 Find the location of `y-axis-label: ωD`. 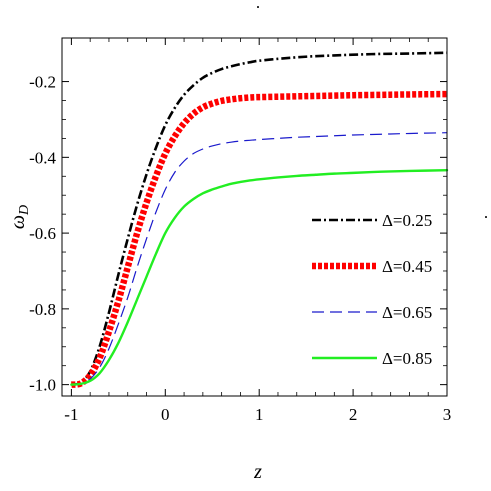

y-axis-label: ωD is located at coordinates (19, 217).